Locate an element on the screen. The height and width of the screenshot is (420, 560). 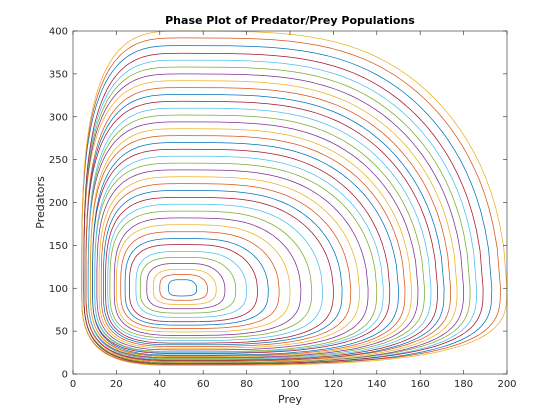
y-tick-label: 200 is located at coordinates (58, 203).